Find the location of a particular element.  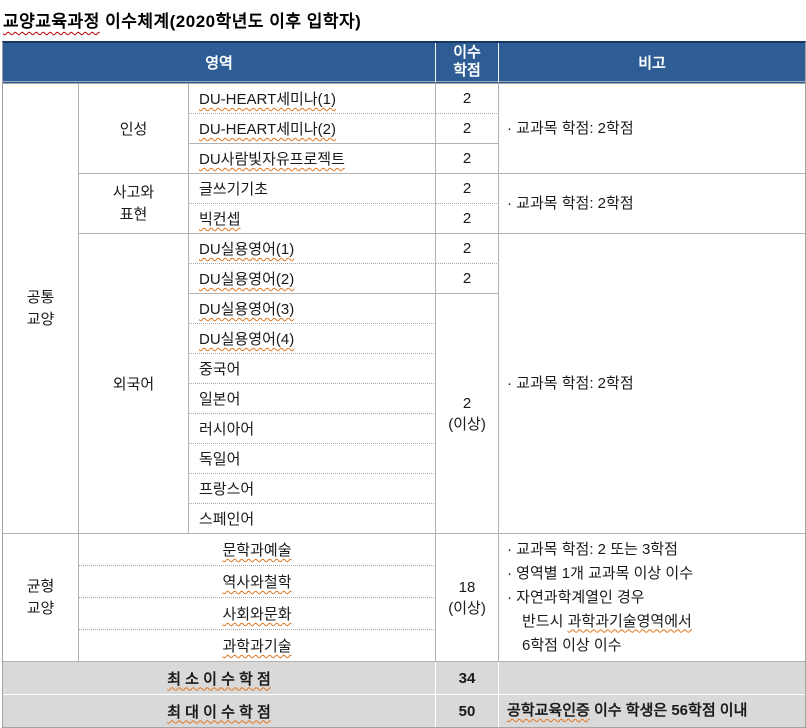

course-cell: DU실용영어(4) is located at coordinates (313, 339).